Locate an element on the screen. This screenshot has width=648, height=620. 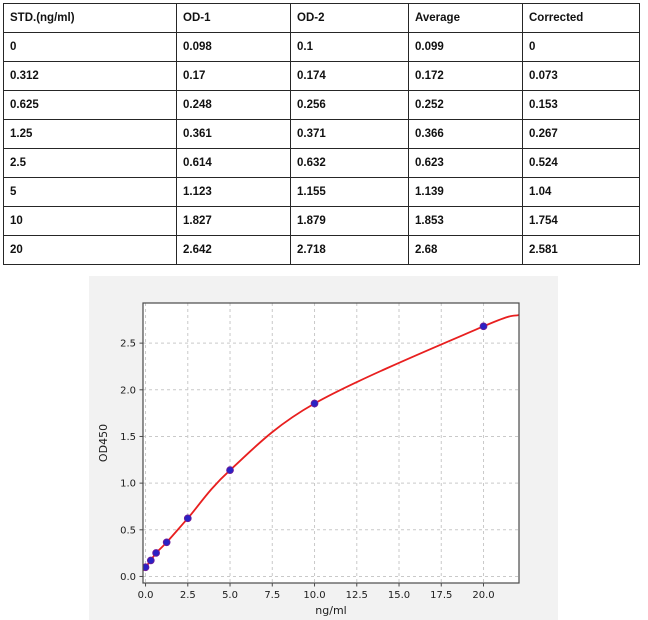
table-row: 1.25 0.361 0.371 0.366 0.267 is located at coordinates (321, 134).